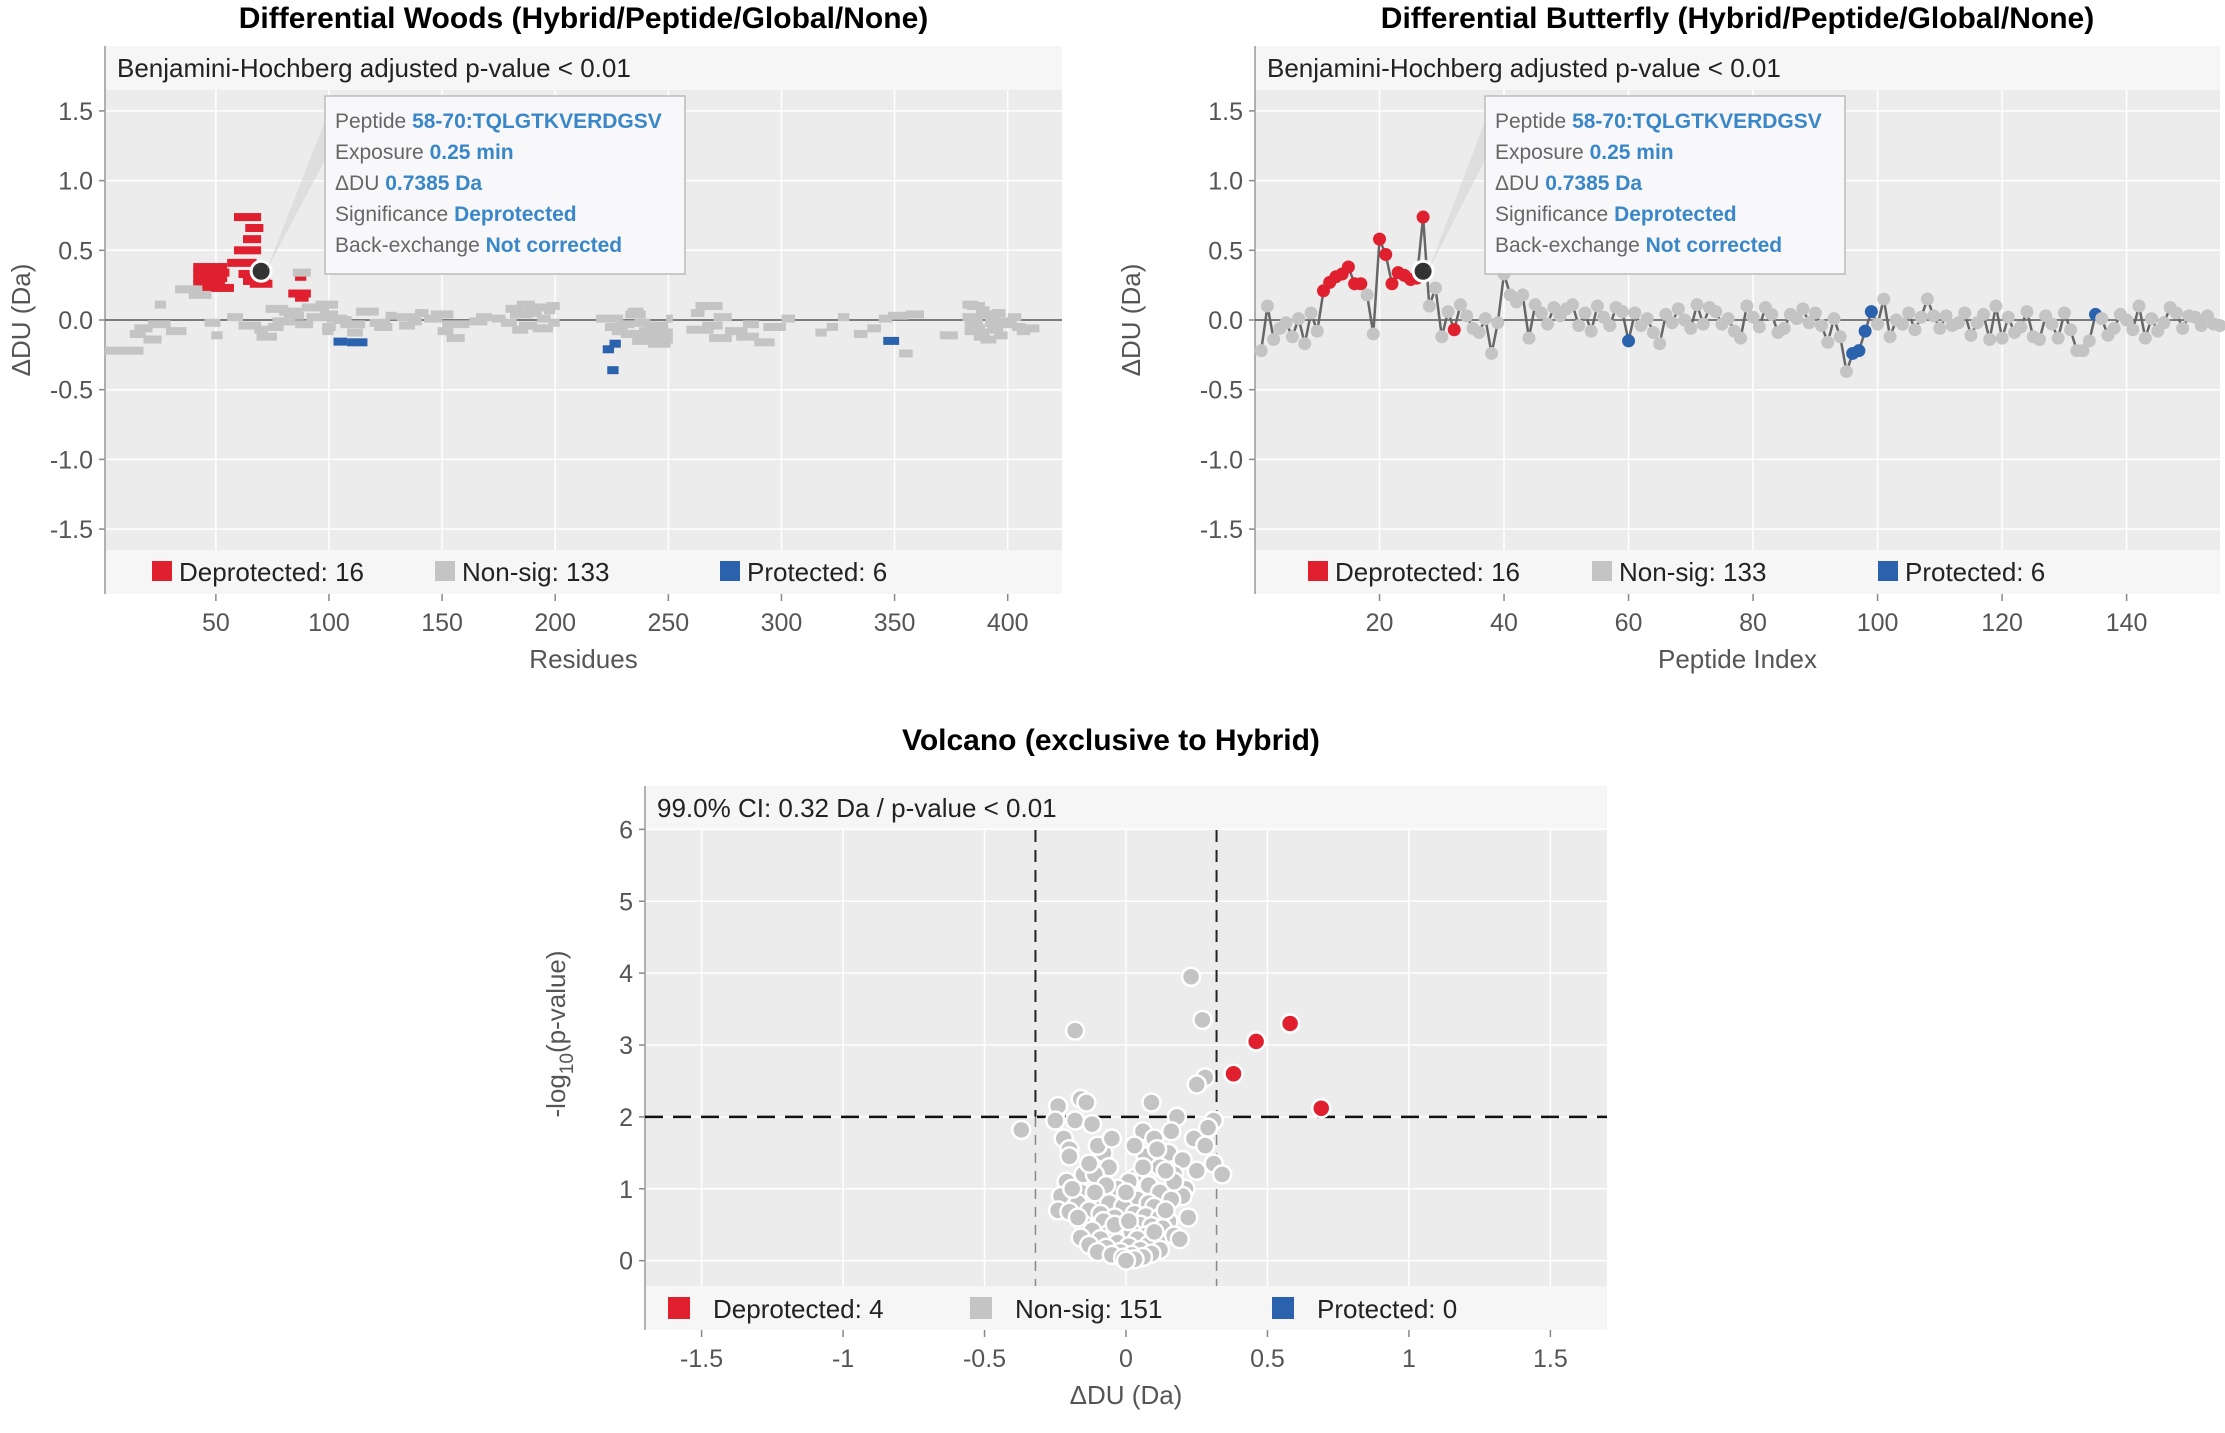 The width and height of the screenshot is (2225, 1433). Describe the element at coordinates (679, 1308) in the screenshot. I see `volcano-legend-swatch-deprotected` at that location.